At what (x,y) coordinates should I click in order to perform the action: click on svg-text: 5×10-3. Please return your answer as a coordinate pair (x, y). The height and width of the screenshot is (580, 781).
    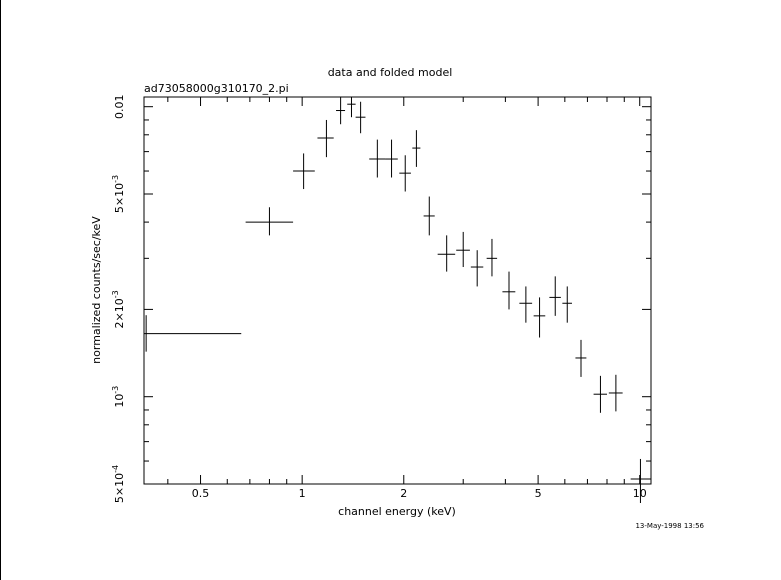
    Looking at the image, I should click on (118, 194).